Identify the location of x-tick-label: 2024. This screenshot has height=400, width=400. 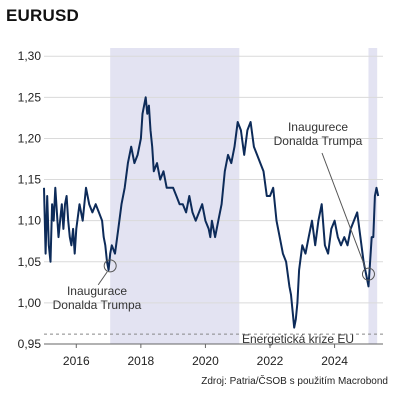
(334, 361).